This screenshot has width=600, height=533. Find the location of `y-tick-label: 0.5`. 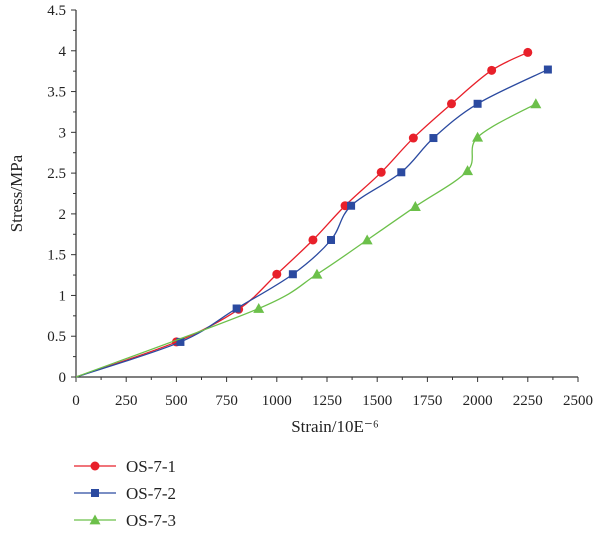

y-tick-label: 0.5 is located at coordinates (56, 337).